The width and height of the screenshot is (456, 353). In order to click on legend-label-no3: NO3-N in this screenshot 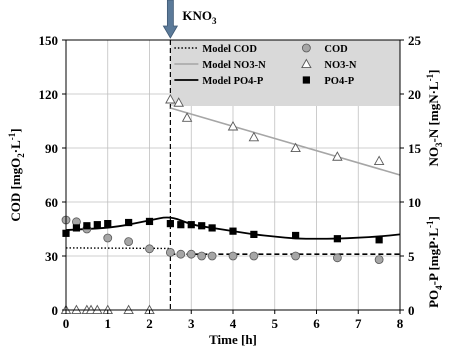, I will do `click(340, 65)`.